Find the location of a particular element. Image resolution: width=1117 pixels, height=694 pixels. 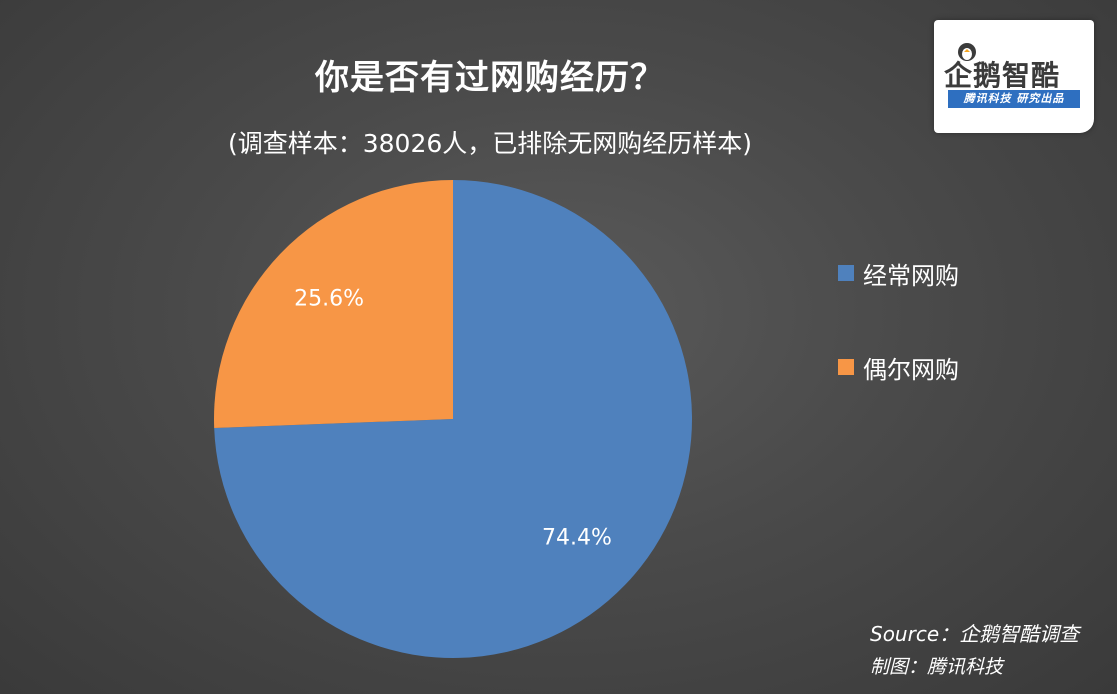

pie-label-occasional: 25.6% is located at coordinates (329, 299).